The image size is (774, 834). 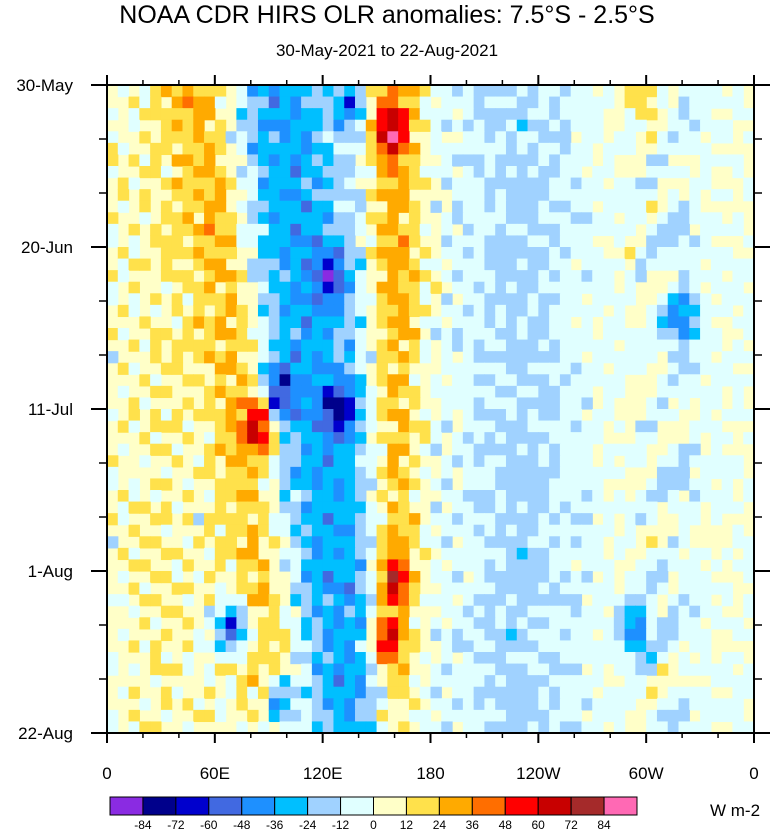 I want to click on colorbar-label: 48, so click(x=506, y=825).